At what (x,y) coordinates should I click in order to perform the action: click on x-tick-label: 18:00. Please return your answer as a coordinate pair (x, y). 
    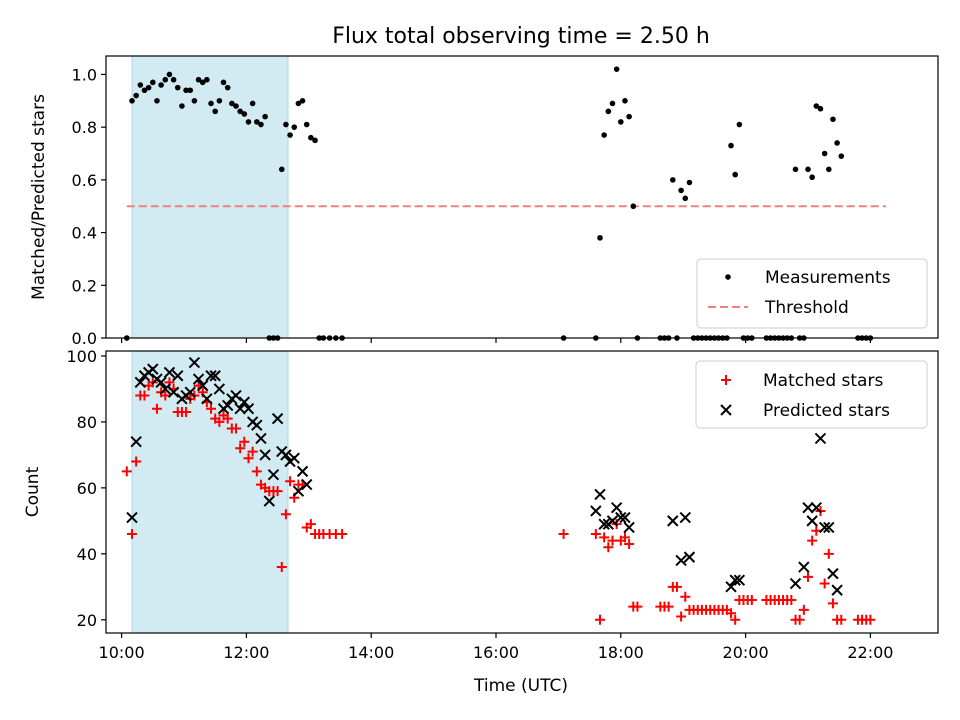
    Looking at the image, I should click on (621, 652).